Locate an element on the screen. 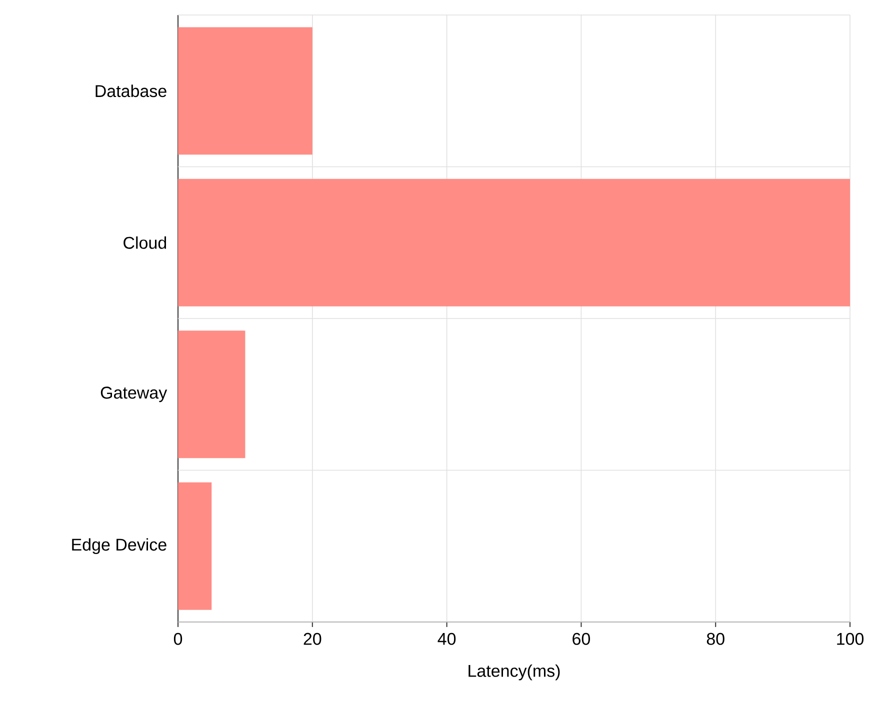 The width and height of the screenshot is (874, 717). x-tick-label: 40 is located at coordinates (447, 638).